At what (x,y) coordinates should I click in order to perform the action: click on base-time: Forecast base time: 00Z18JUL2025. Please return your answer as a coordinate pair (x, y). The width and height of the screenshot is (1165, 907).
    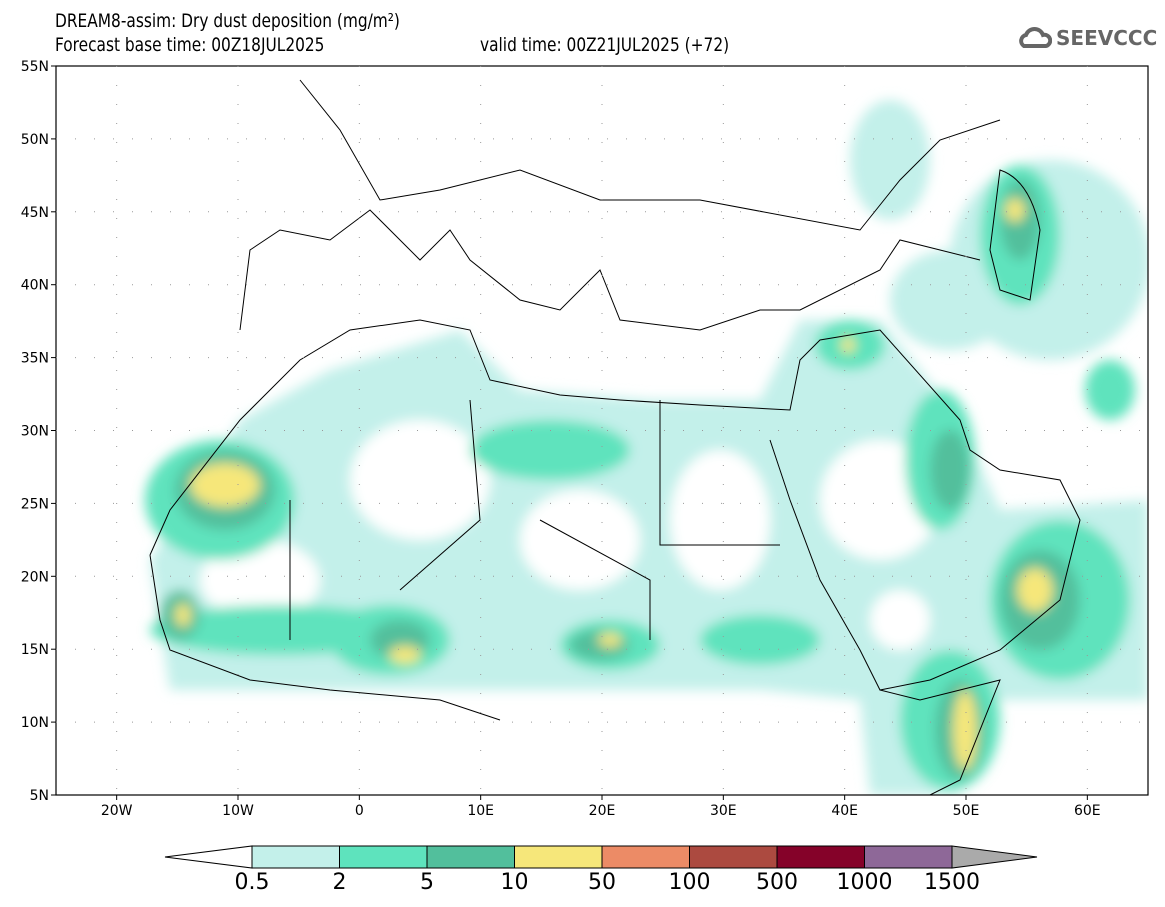
    Looking at the image, I should click on (190, 45).